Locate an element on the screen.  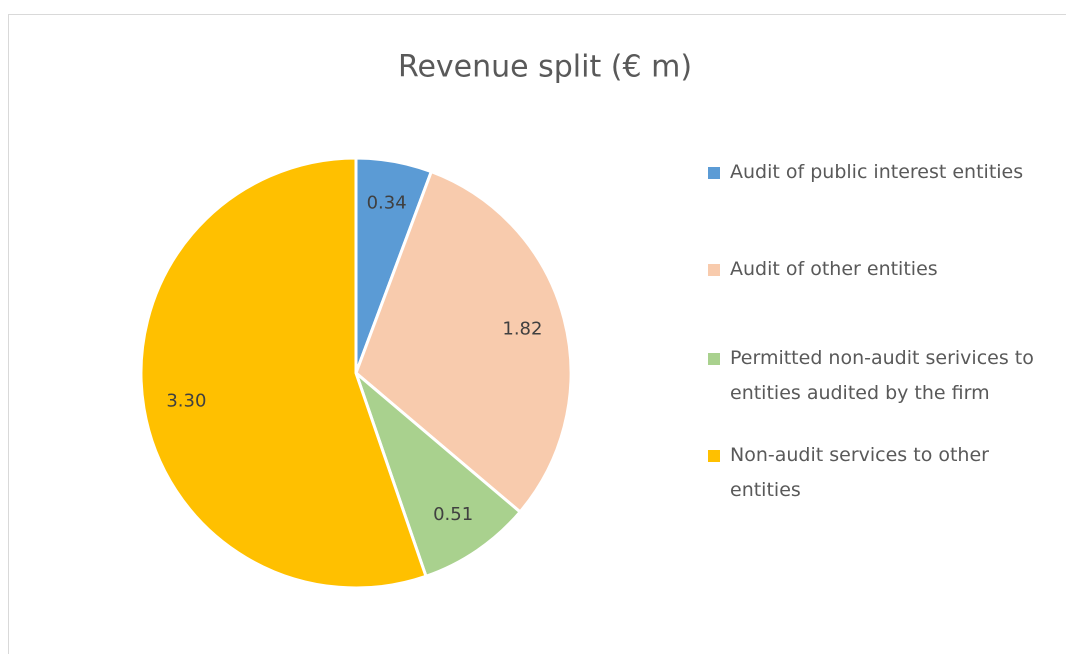
legend-entry: Audit of other entities is located at coordinates (883, 269).